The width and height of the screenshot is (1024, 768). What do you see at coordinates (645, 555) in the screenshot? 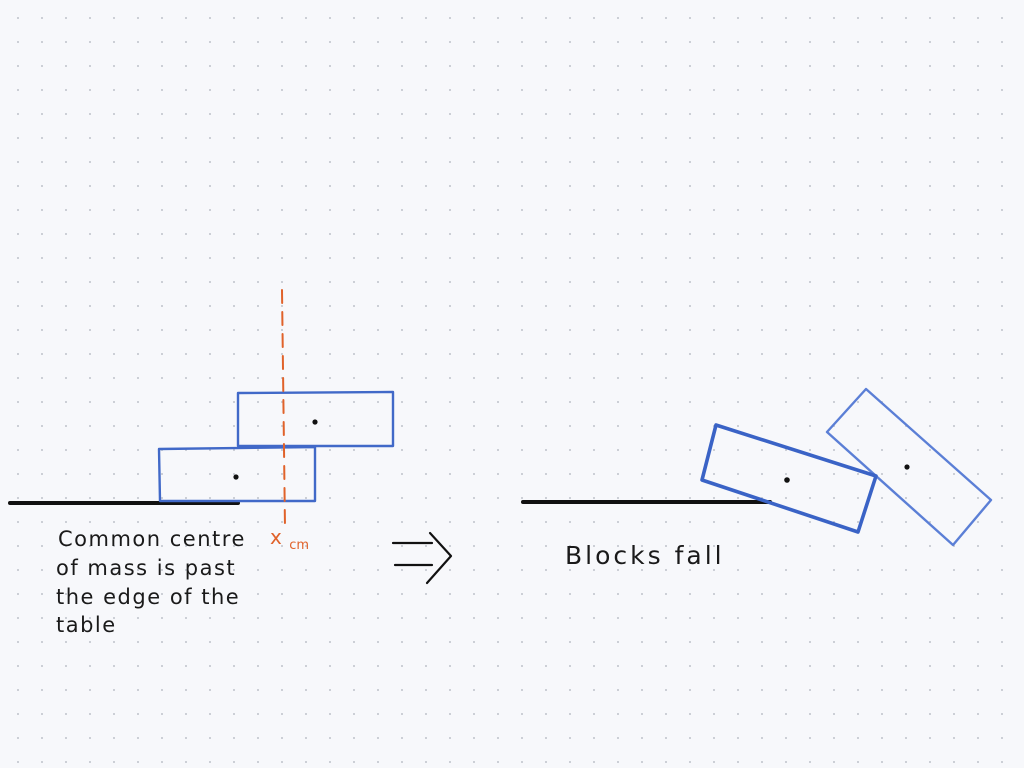
I see `right-caption: Blocks fall` at bounding box center [645, 555].